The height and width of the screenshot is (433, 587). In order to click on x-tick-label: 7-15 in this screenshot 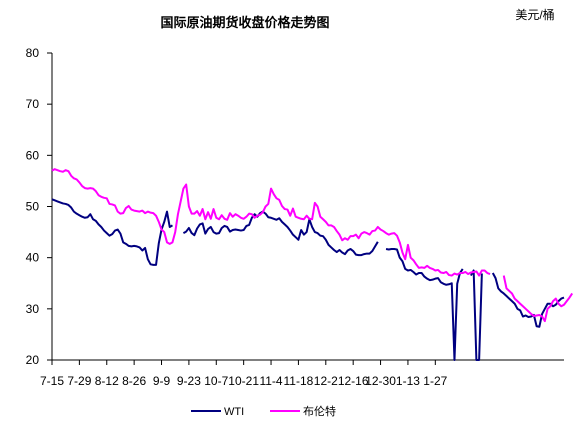, I will do `click(52, 381)`.